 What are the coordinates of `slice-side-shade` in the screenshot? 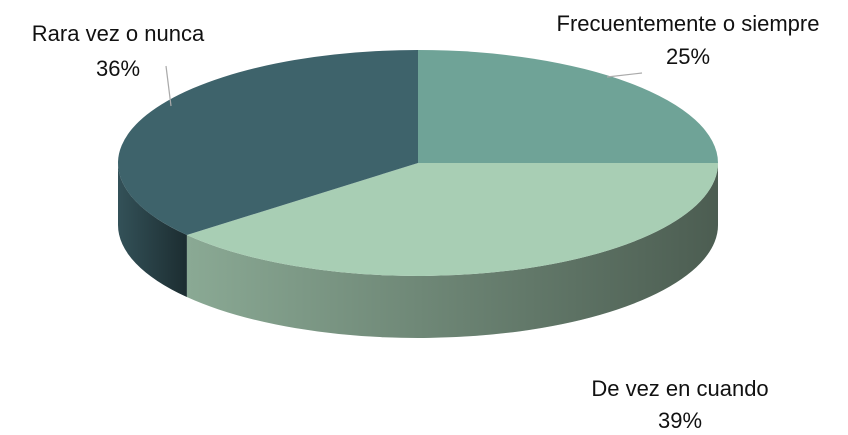 It's located at (152, 230).